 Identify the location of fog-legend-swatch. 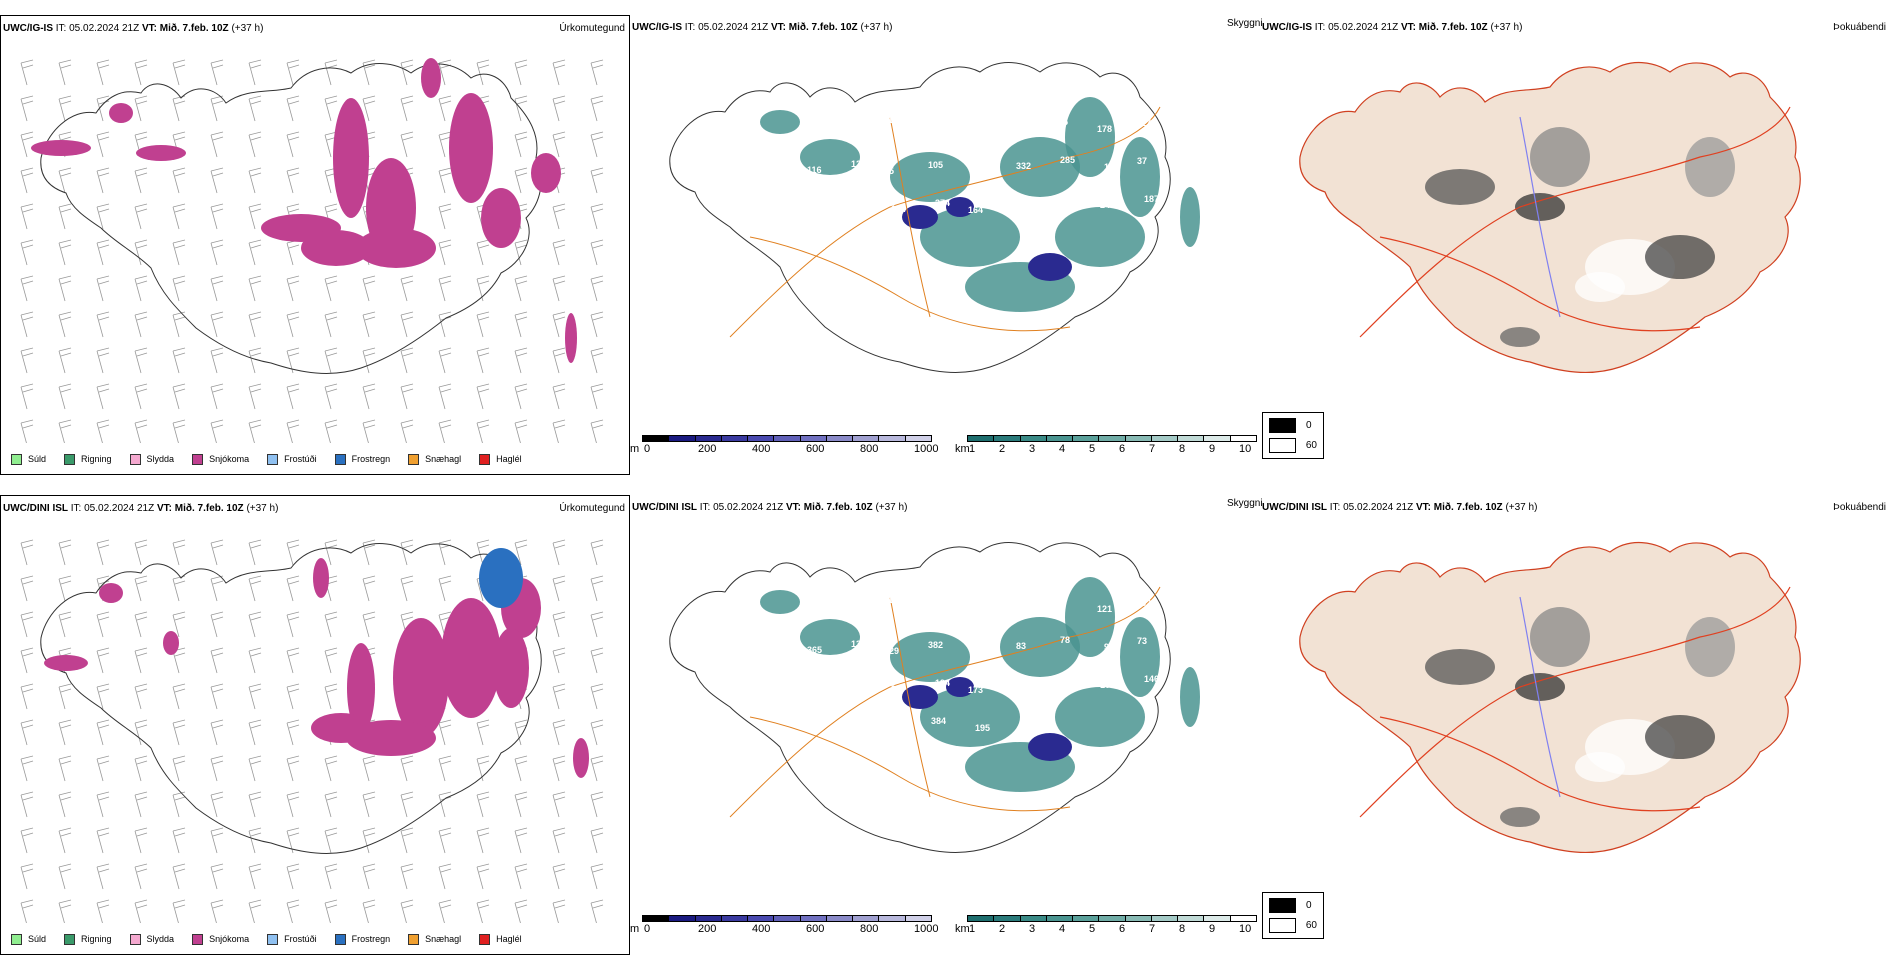
(1282, 925).